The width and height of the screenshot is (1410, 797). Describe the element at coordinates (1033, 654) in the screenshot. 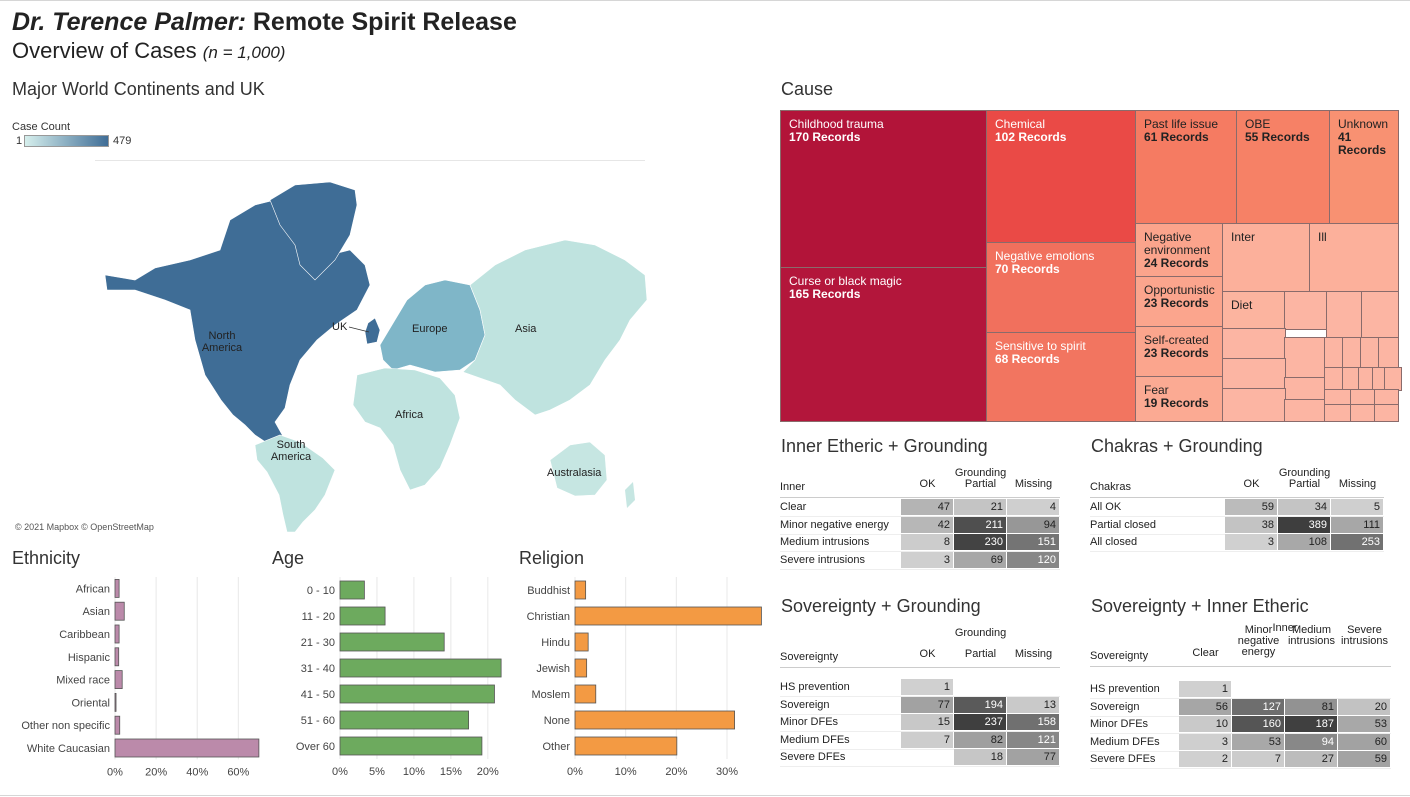

I see `column-header: Missing` at that location.